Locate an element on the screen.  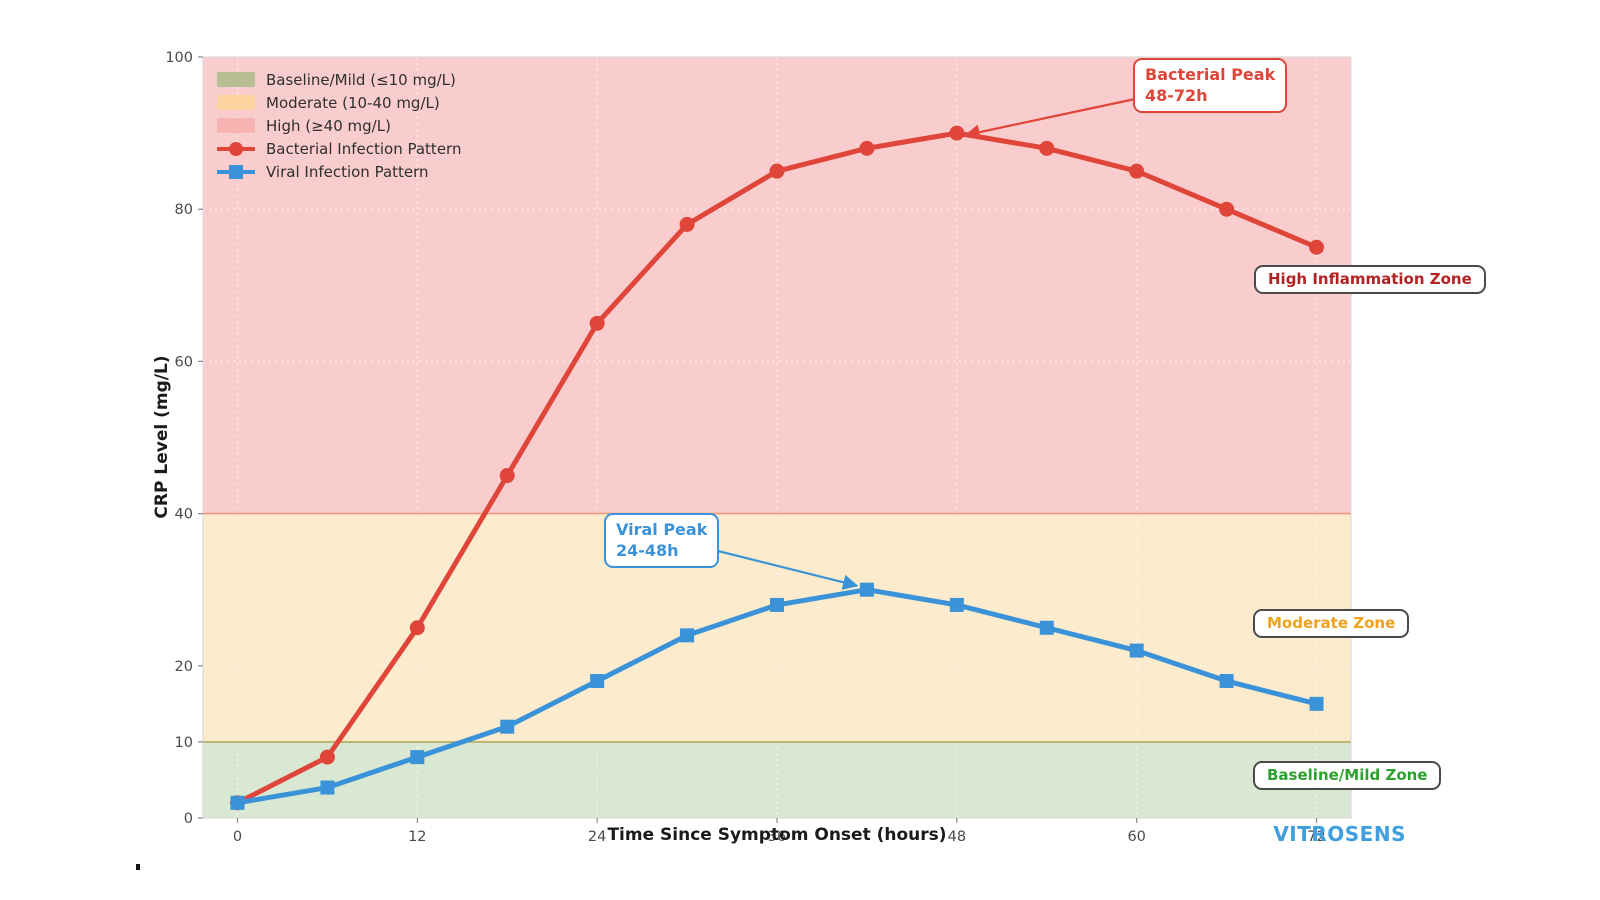
x-tick-label: 0 is located at coordinates (237, 837).